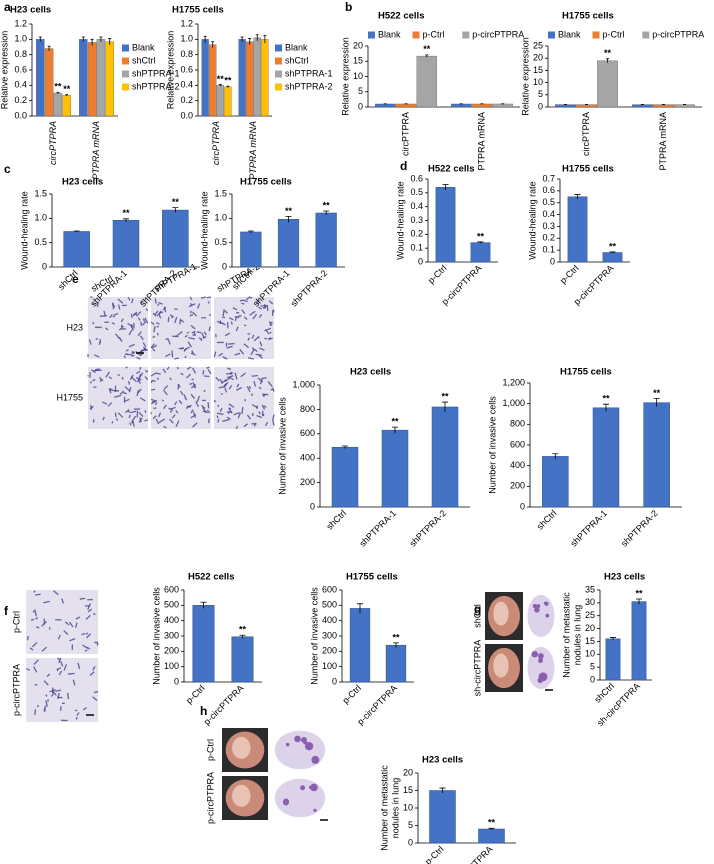  Describe the element at coordinates (16, 690) in the screenshot. I see `image-label: p-circPTPRA` at that location.